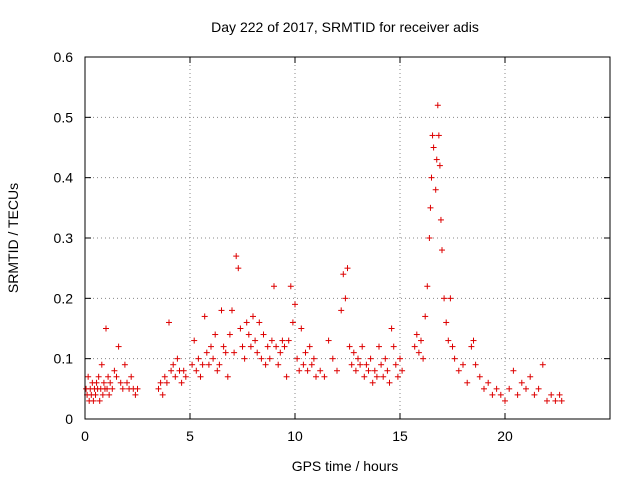 The height and width of the screenshot is (480, 640). What do you see at coordinates (64, 298) in the screenshot?
I see `y-tick-label: 0.2` at bounding box center [64, 298].